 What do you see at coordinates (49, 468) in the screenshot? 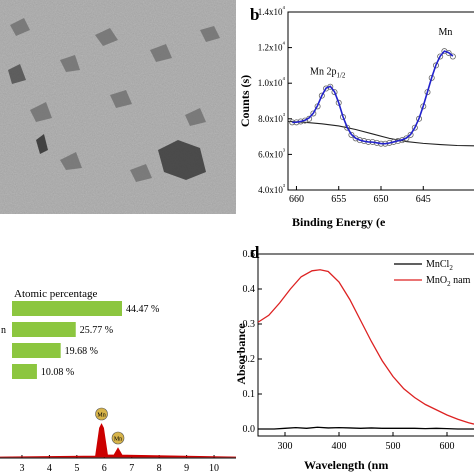
I see `eds-x-tick-label: 4` at bounding box center [49, 468].